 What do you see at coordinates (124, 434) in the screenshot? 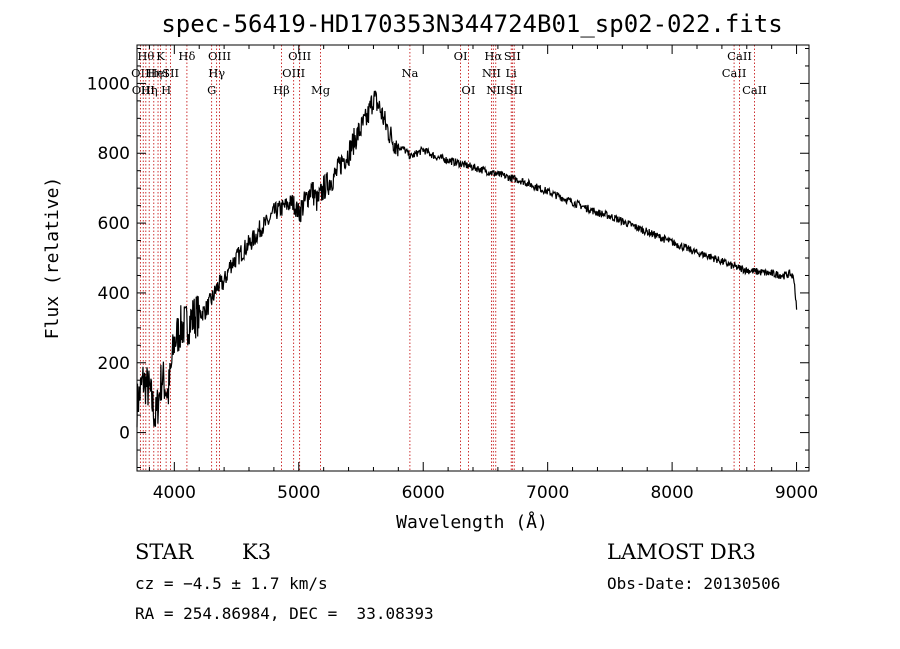
I see `y-tick-label: 0` at bounding box center [124, 434].